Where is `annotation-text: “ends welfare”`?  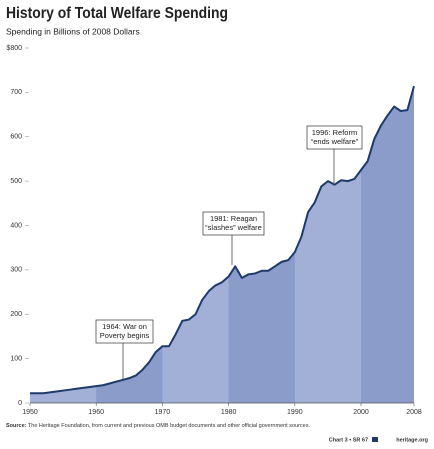
annotation-text: “ends welfare” is located at coordinates (335, 141).